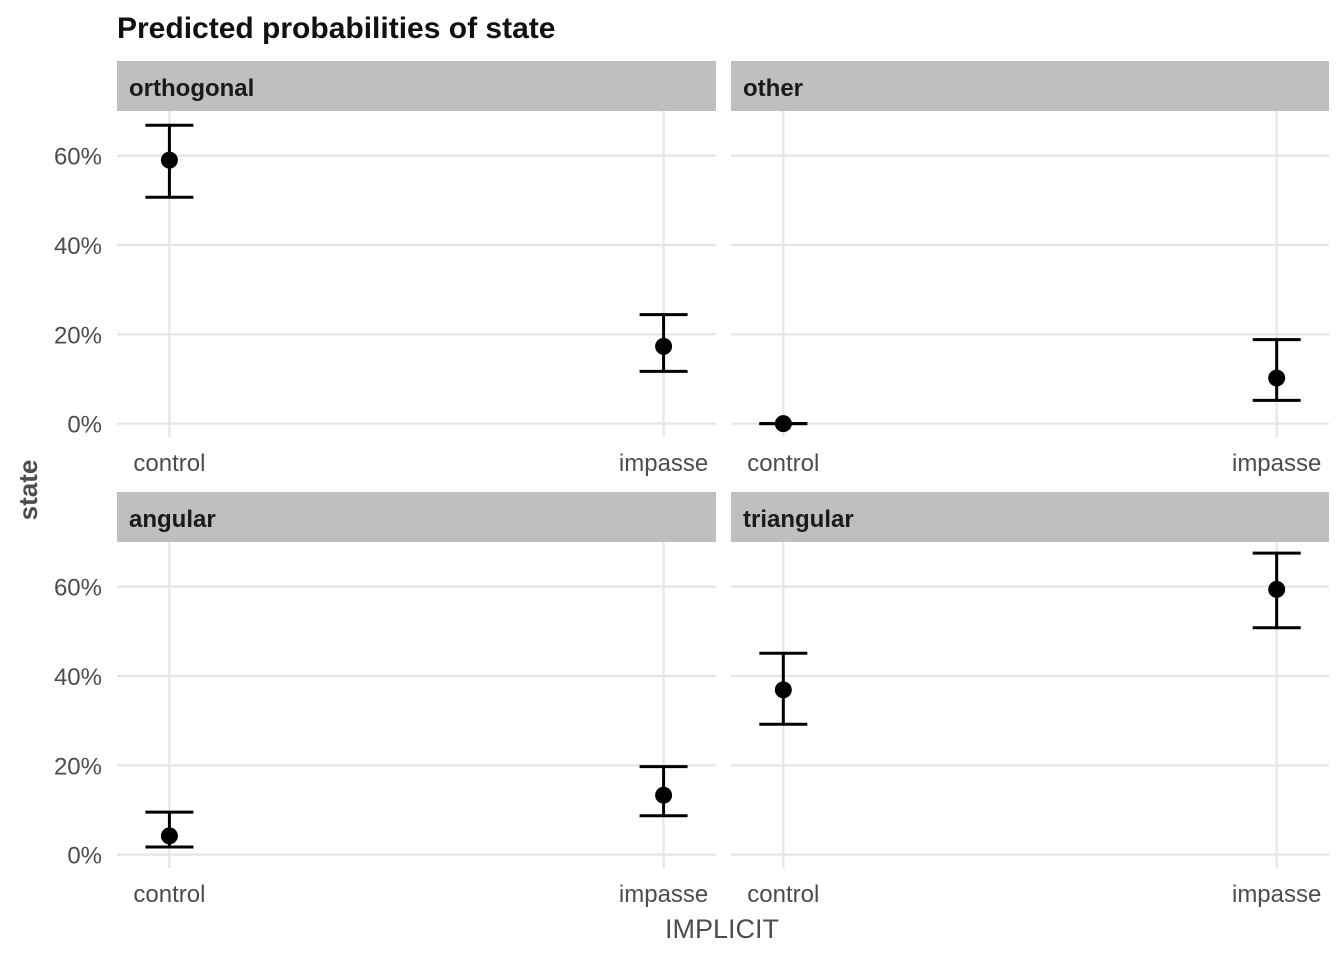  What do you see at coordinates (798, 519) in the screenshot?
I see `strip-label: triangular` at bounding box center [798, 519].